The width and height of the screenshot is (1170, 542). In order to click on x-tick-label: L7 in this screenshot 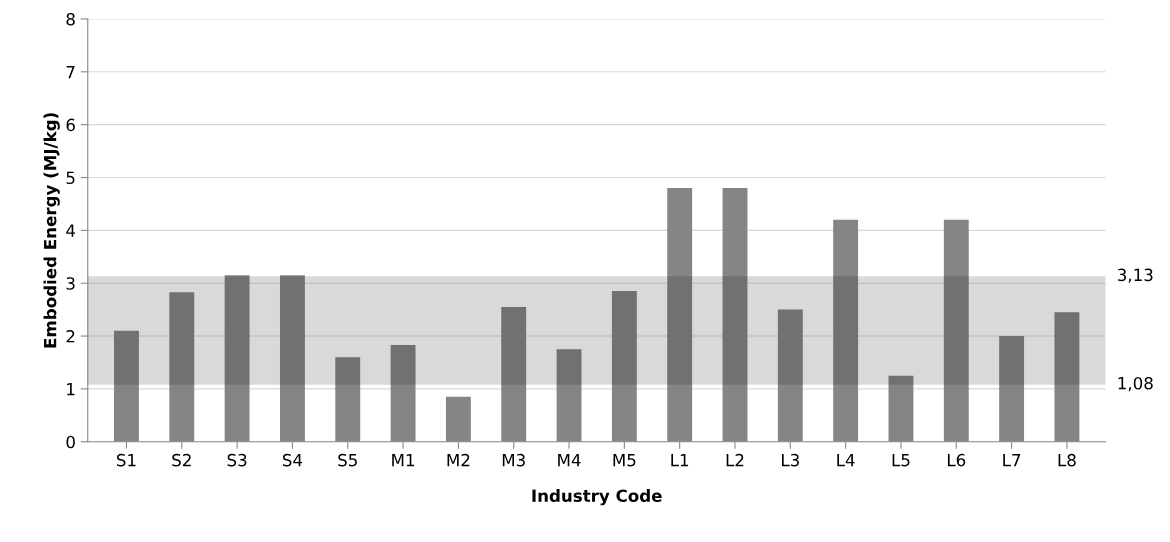, I will do `click(1012, 460)`.